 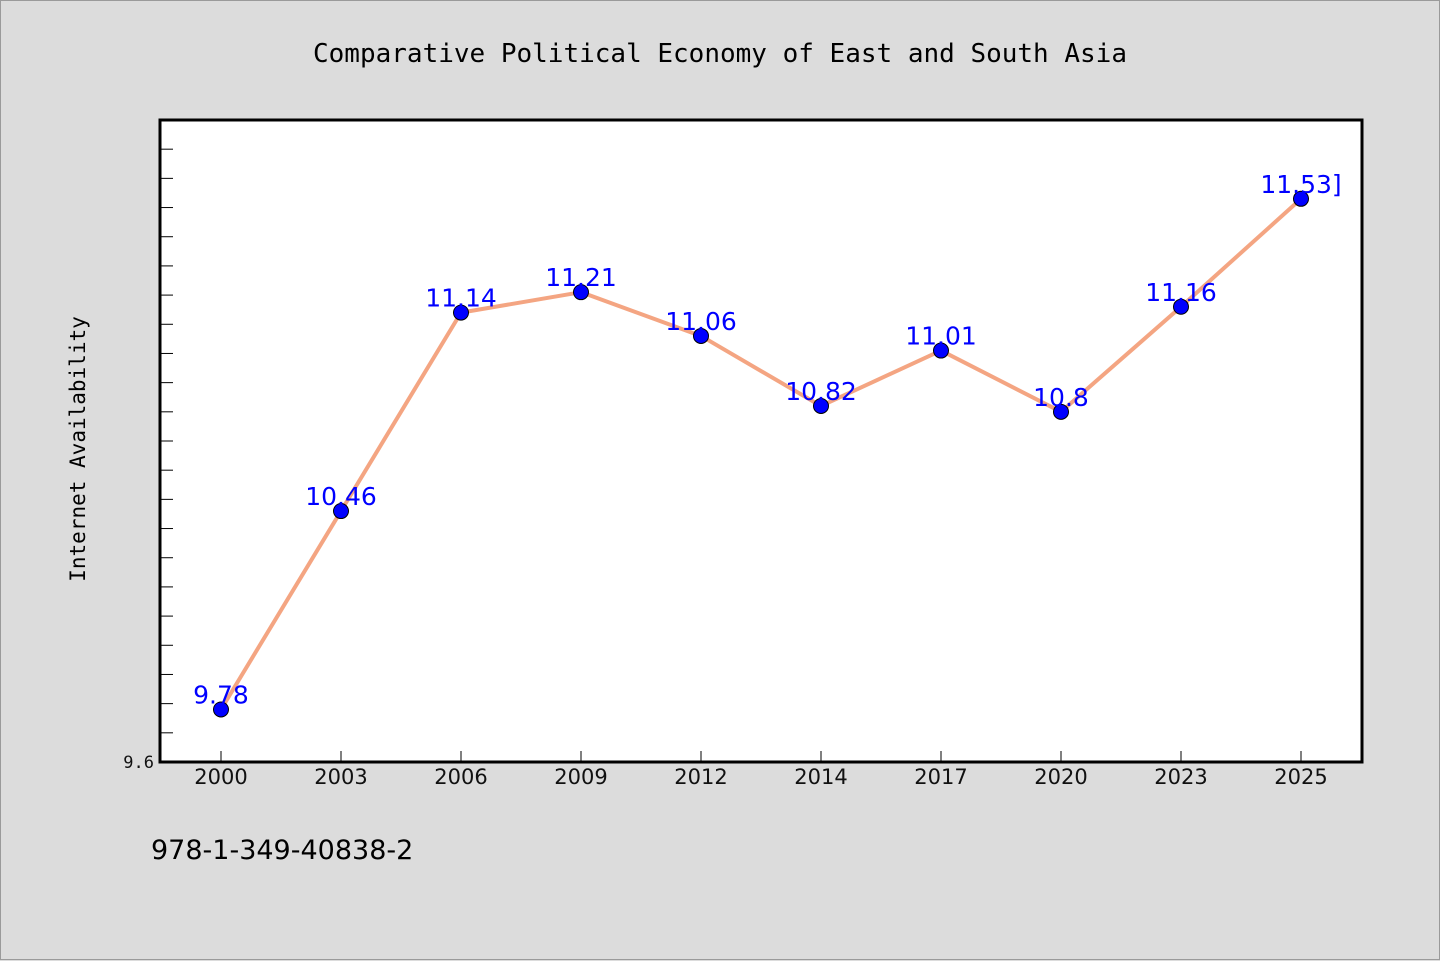 I want to click on footer-code: 978-1-349-40838-2, so click(x=282, y=850).